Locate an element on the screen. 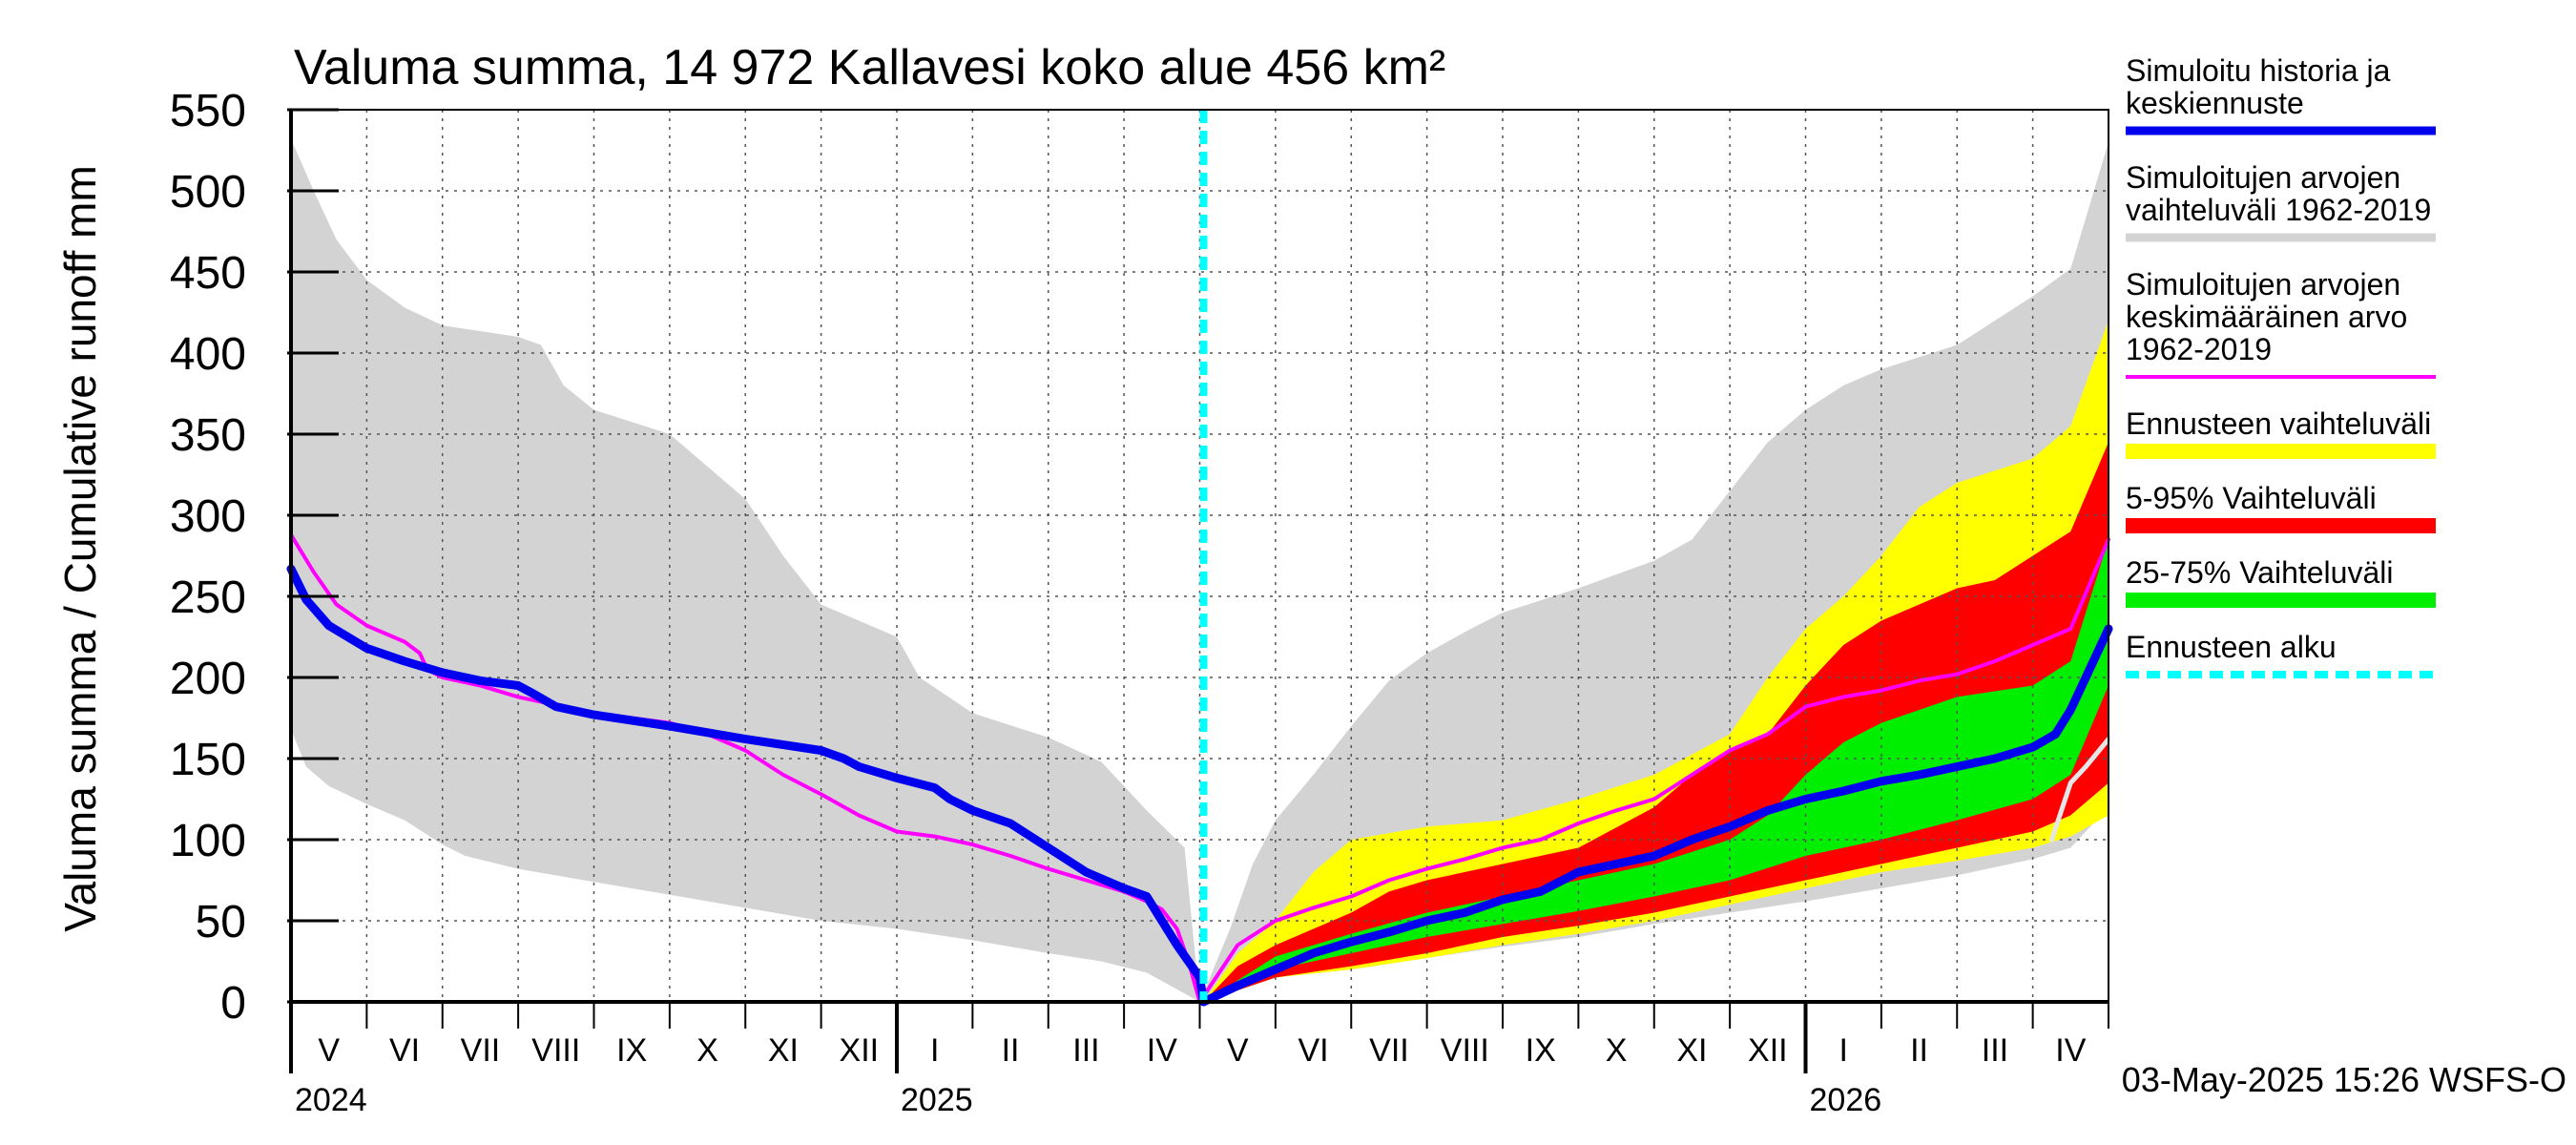  y-tick-label: 100 is located at coordinates (208, 841).